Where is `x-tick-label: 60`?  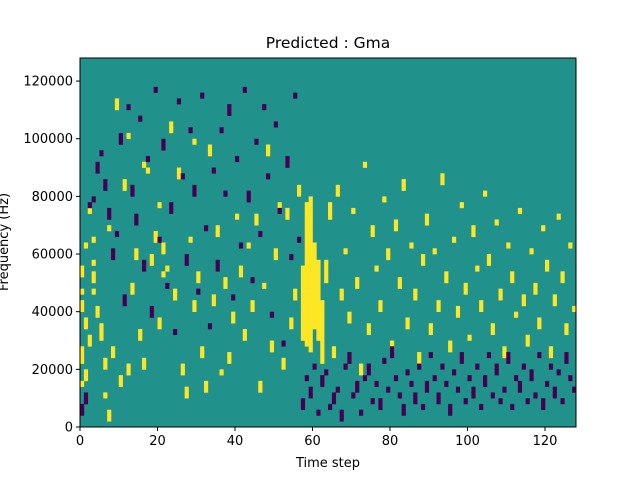 x-tick-label: 60 is located at coordinates (312, 441).